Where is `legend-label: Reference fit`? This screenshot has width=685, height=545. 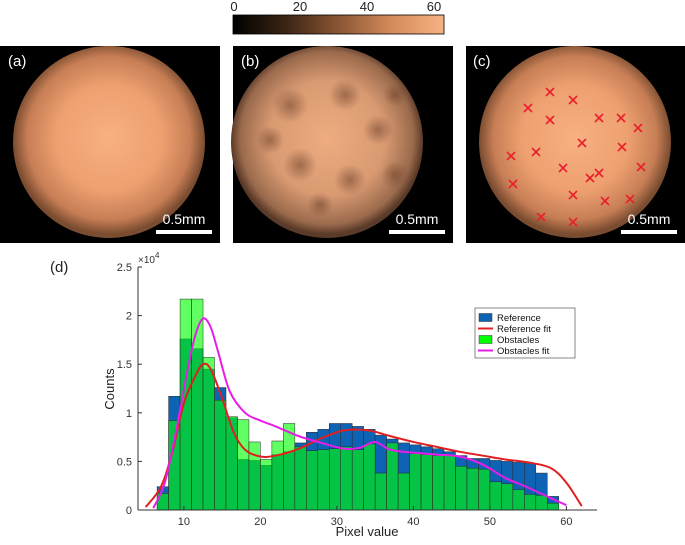 legend-label: Reference fit is located at coordinates (524, 329).